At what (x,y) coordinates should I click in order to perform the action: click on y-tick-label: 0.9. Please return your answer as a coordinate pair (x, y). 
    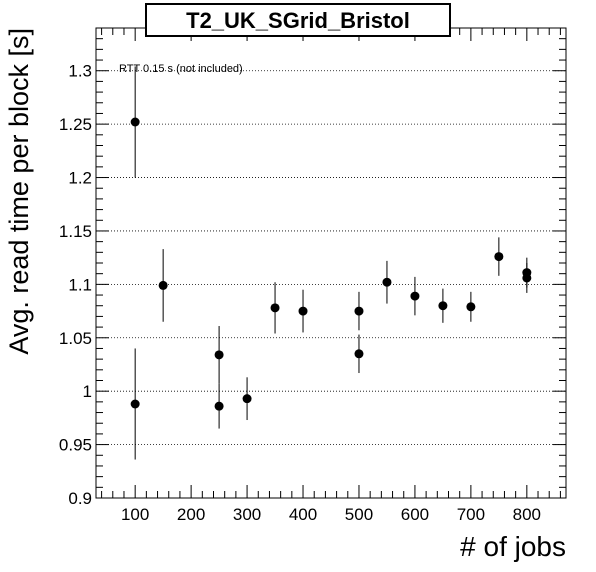
    Looking at the image, I should click on (80, 498).